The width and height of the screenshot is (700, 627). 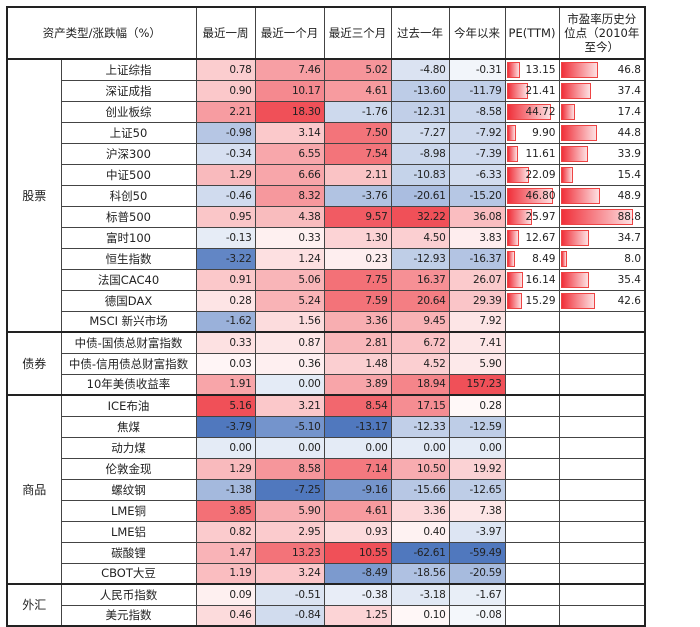 What do you see at coordinates (357, 552) in the screenshot?
I see `heat-cell: 10.55` at bounding box center [357, 552].